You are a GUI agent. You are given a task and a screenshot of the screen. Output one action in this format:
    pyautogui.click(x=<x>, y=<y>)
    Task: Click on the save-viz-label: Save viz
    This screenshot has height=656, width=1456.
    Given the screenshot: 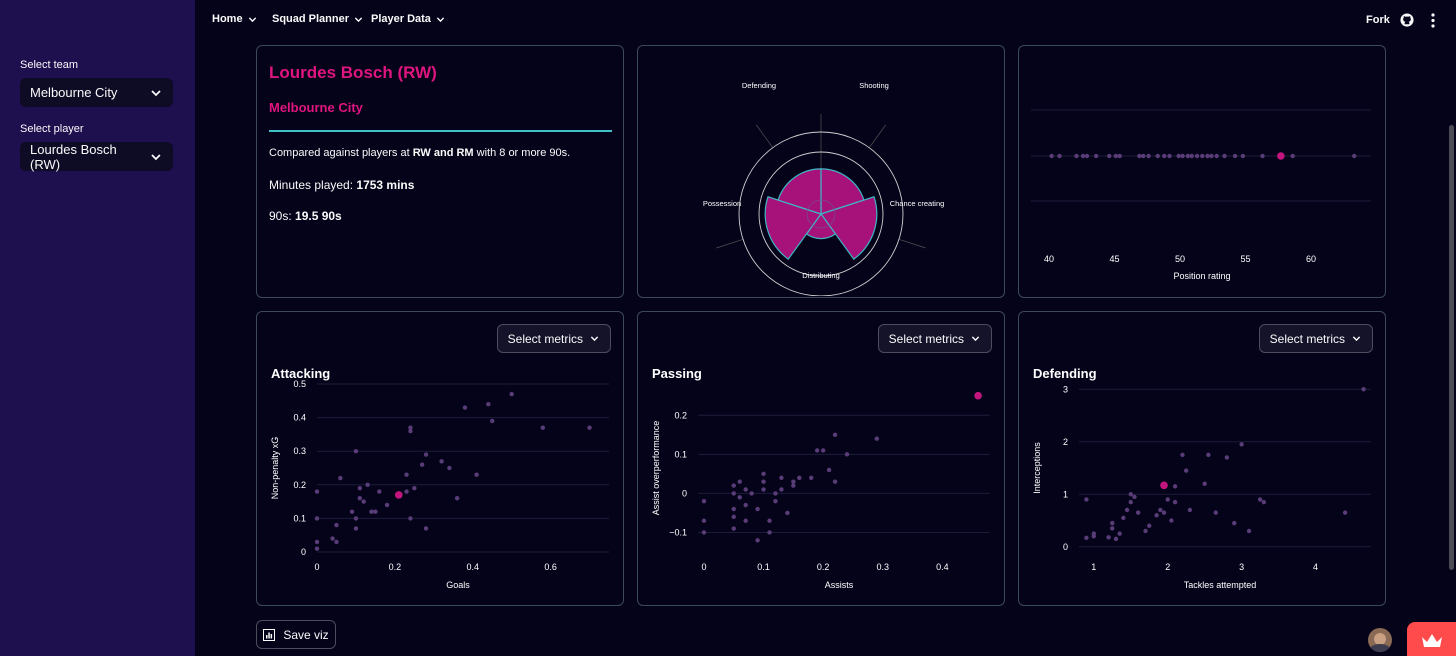 What is the action you would take?
    pyautogui.click(x=306, y=634)
    